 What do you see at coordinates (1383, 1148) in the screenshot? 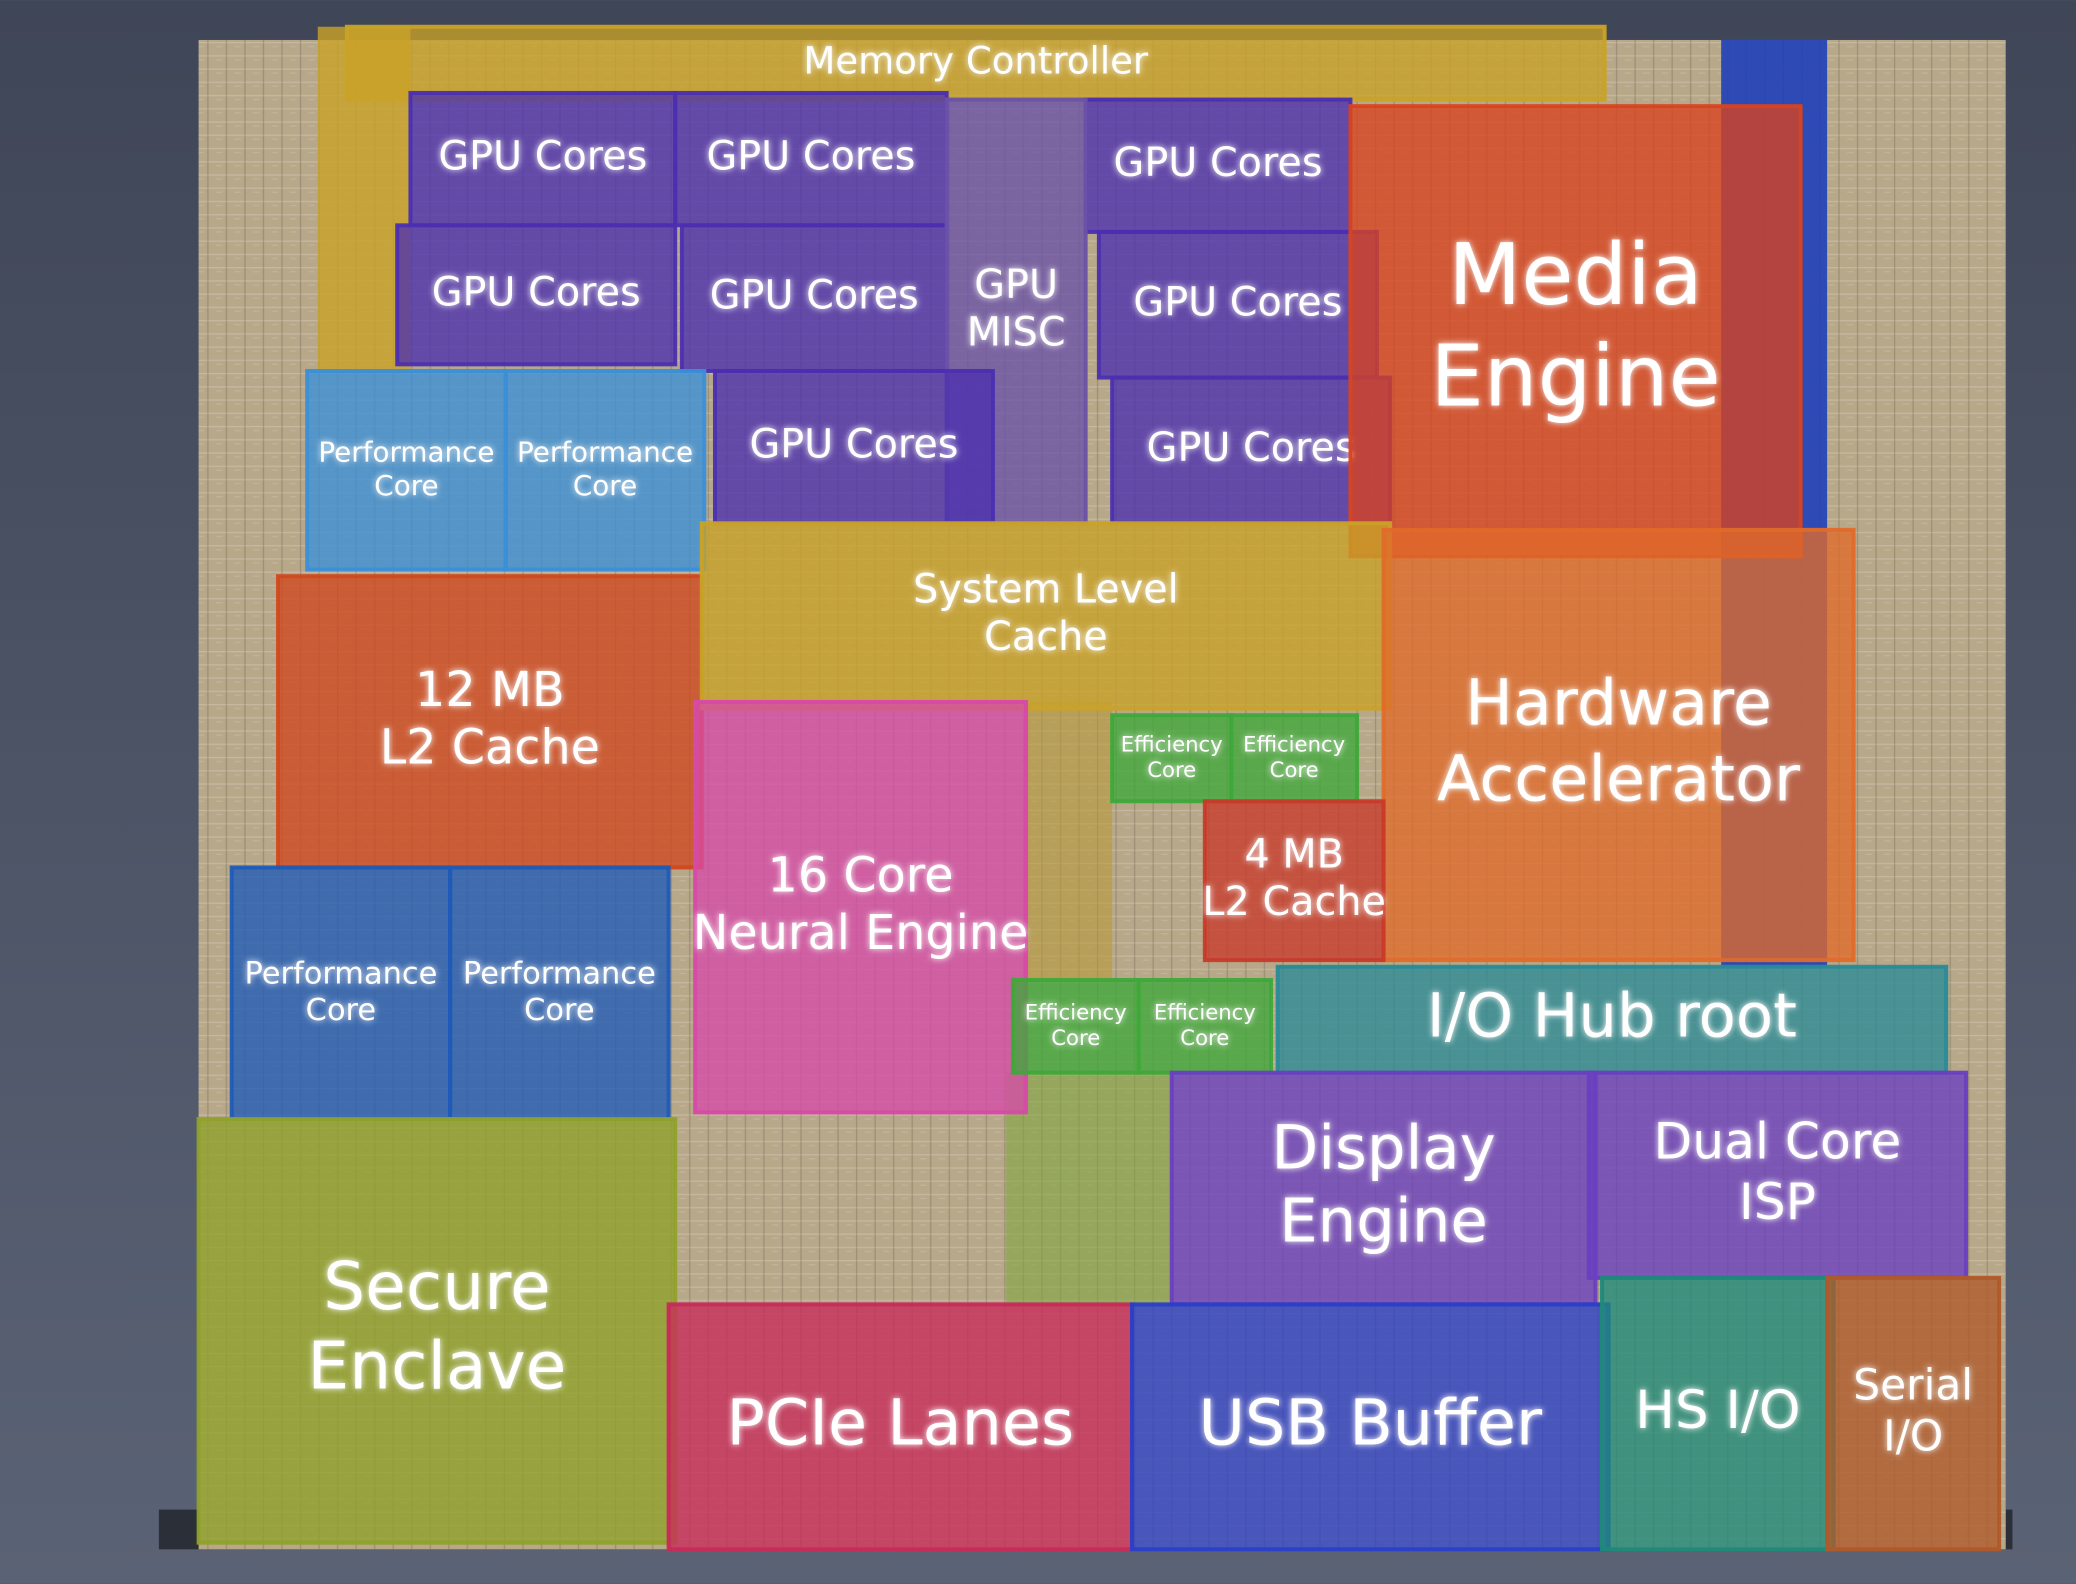
I see `block-label: Display` at bounding box center [1383, 1148].